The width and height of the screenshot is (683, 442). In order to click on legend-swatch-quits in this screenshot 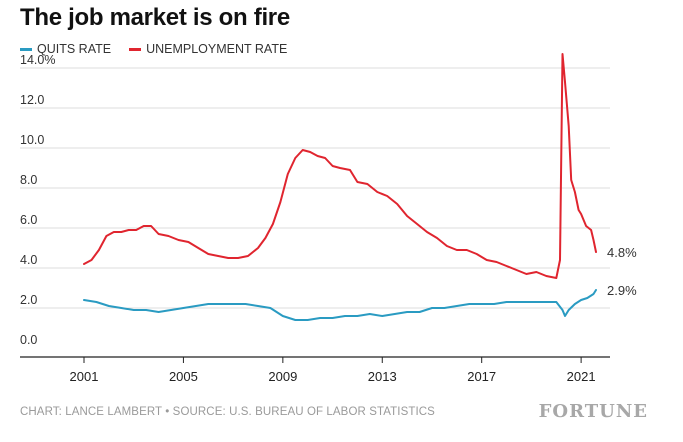, I will do `click(26, 49)`.